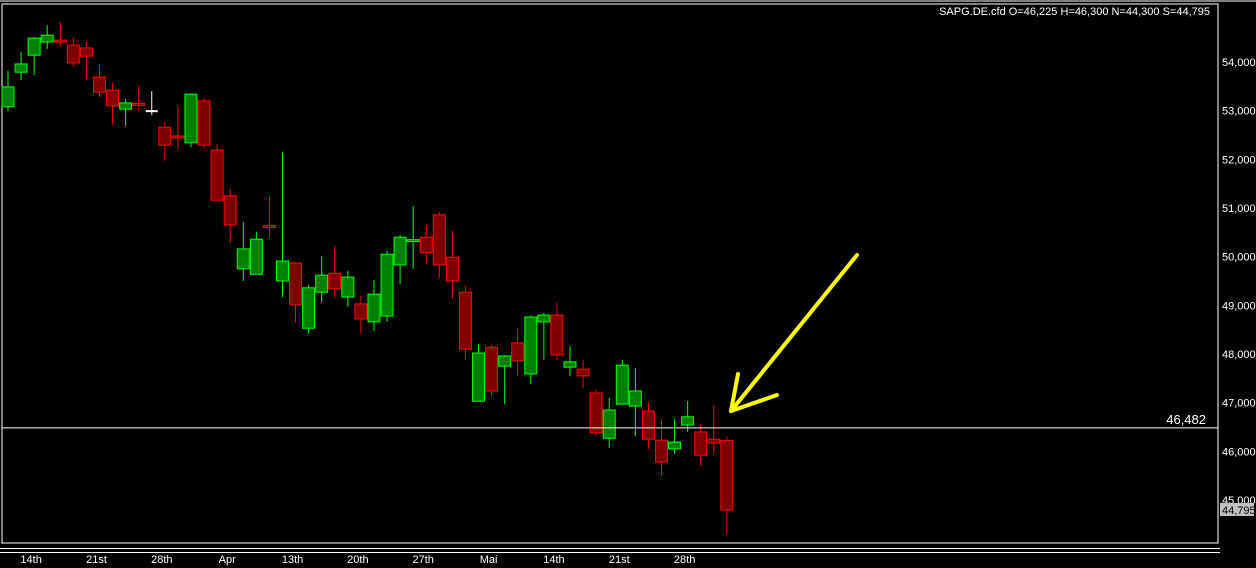  Describe the element at coordinates (423, 560) in the screenshot. I see `x-tick-label: 27th` at that location.